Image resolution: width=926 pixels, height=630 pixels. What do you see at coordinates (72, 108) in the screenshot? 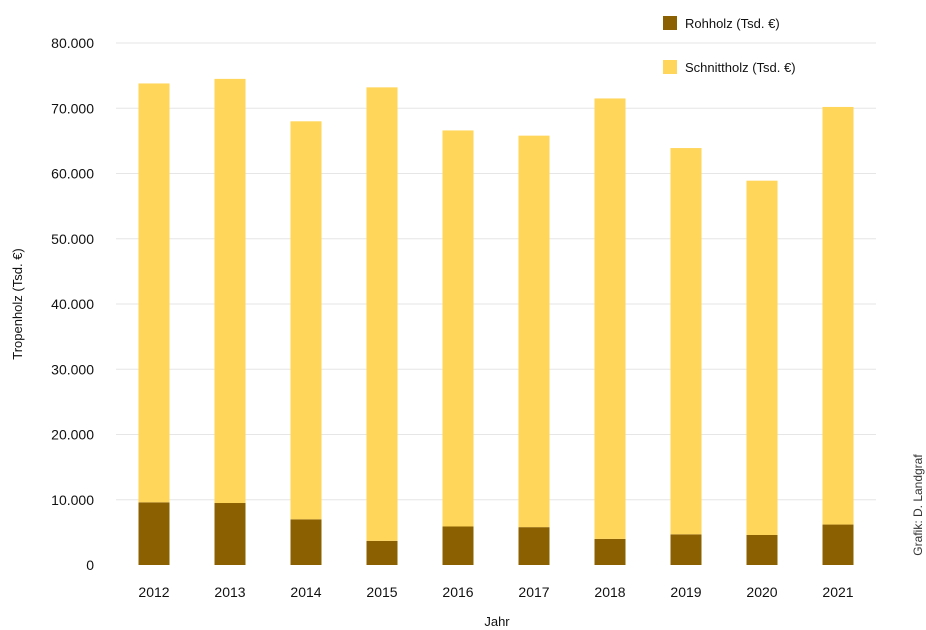
I see `y-tick-label: 70.000` at bounding box center [72, 108].